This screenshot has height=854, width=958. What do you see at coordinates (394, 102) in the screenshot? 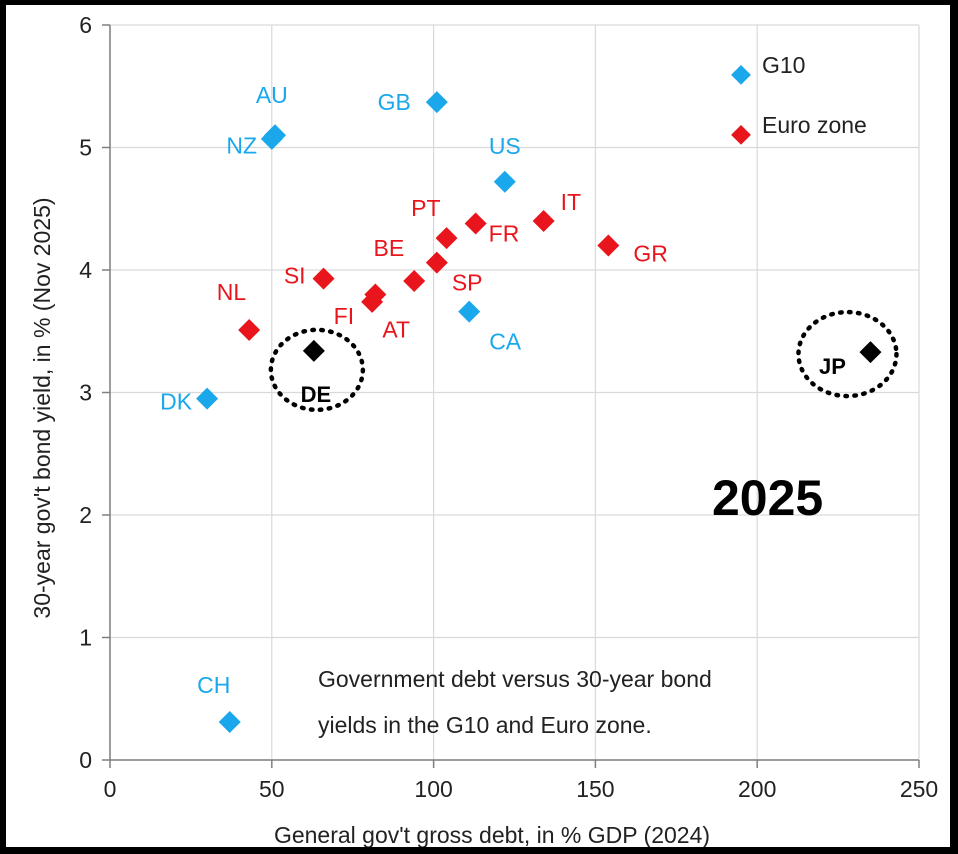
I see `point-label-gb: GB` at bounding box center [394, 102].